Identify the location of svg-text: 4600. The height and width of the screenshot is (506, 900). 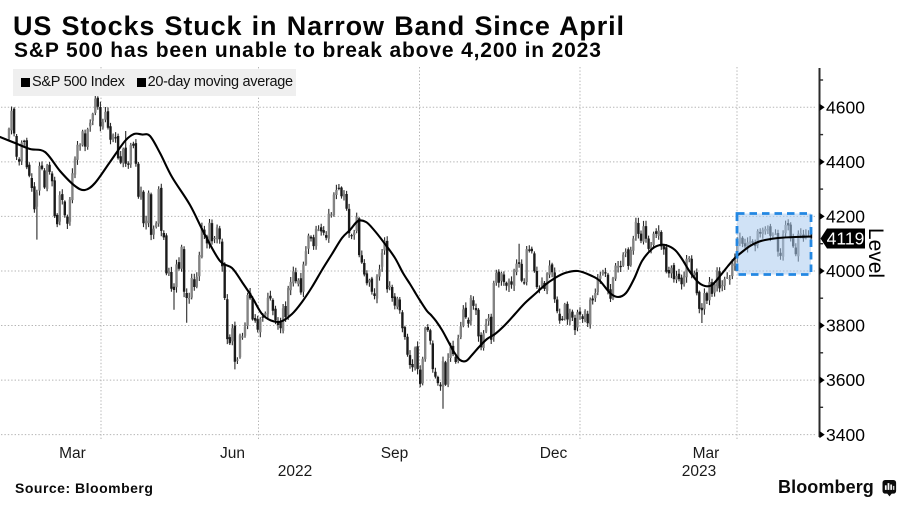
(845, 108).